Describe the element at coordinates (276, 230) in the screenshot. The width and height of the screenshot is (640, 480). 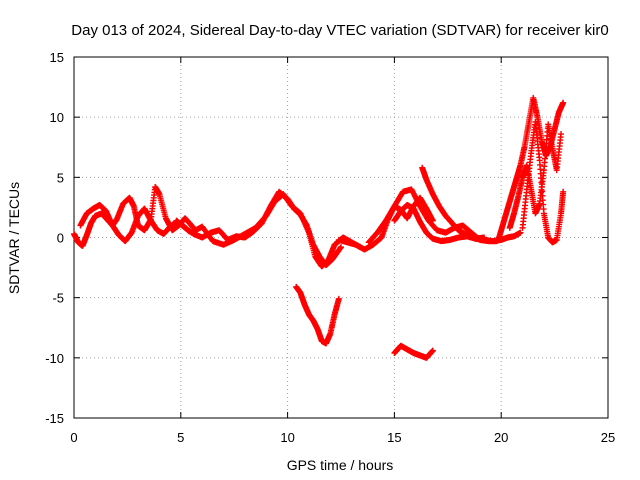
I see `series-arc-d` at that location.